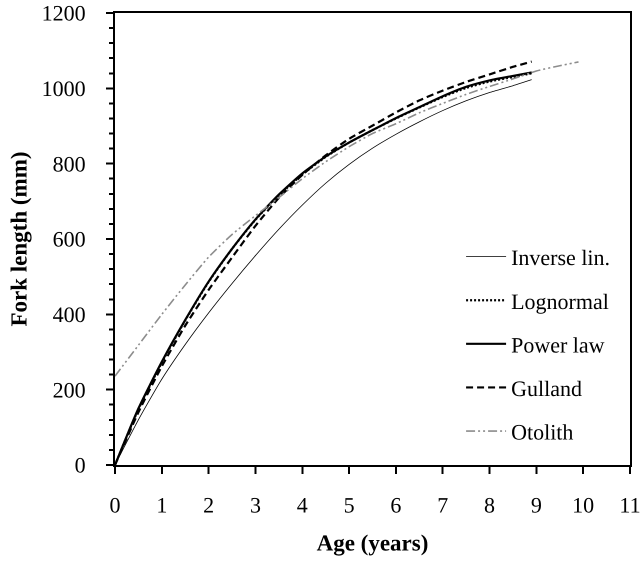 This screenshot has height=563, width=642. Describe the element at coordinates (560, 301) in the screenshot. I see `legend-label: Lognormal` at that location.